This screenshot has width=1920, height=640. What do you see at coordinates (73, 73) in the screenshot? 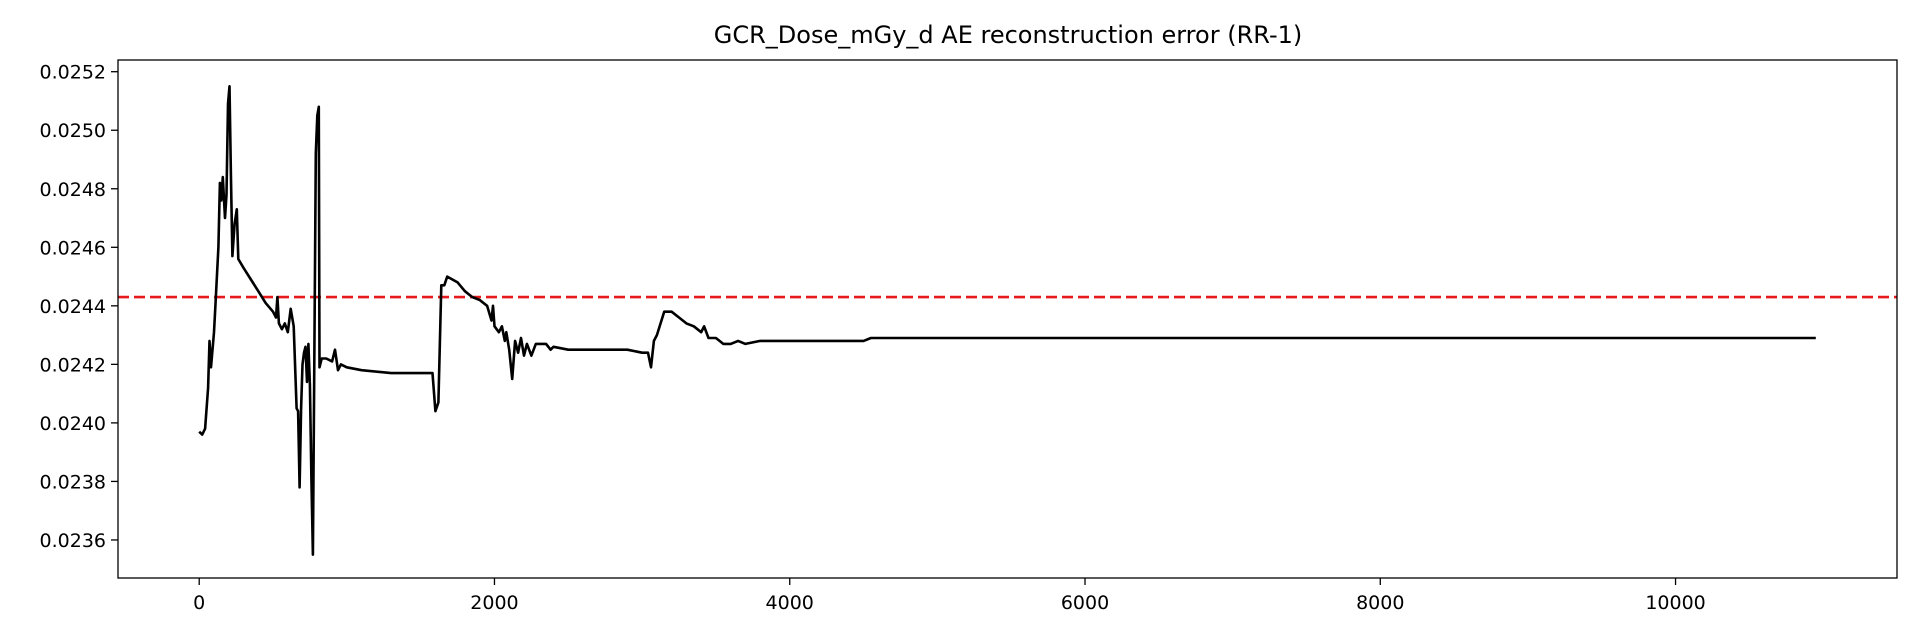
I see `y-tick-label: 0.0252` at bounding box center [73, 73].